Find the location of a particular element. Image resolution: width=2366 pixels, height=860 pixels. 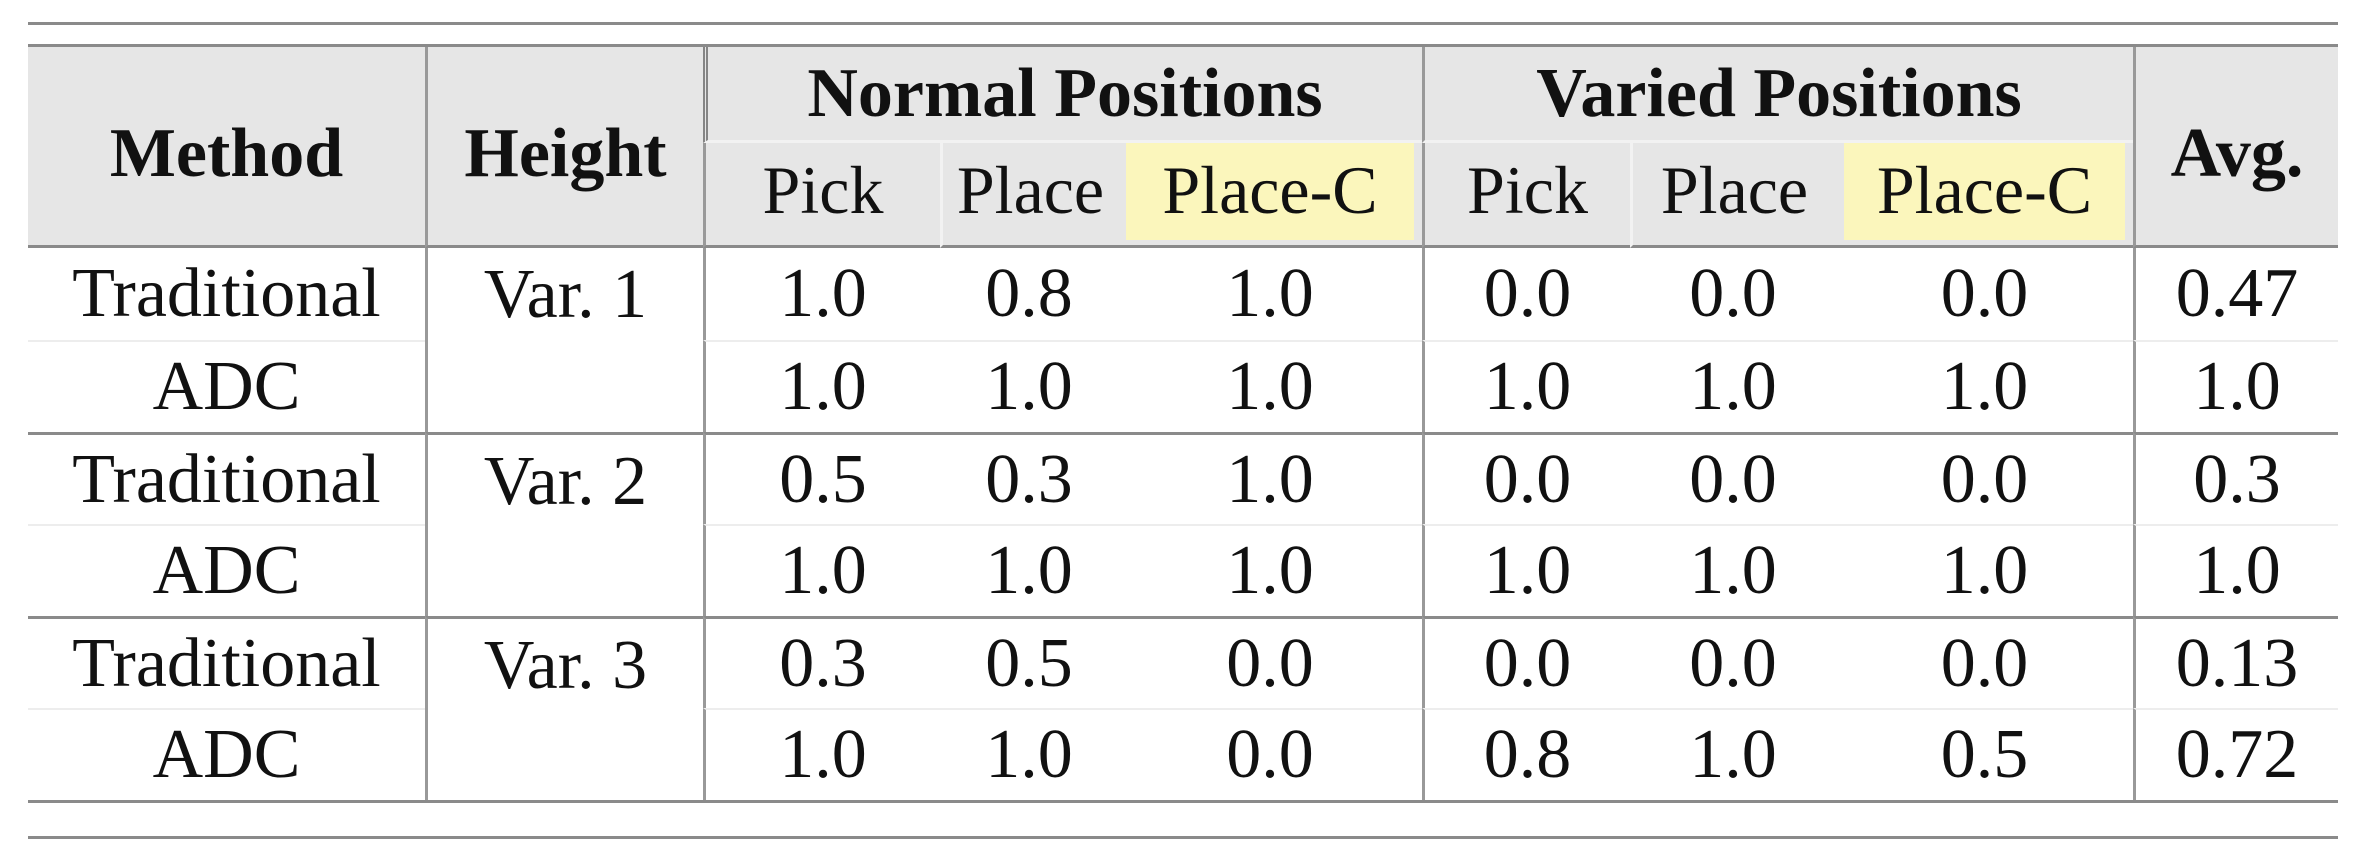

height-cell: Var. 1 is located at coordinates (564, 340).